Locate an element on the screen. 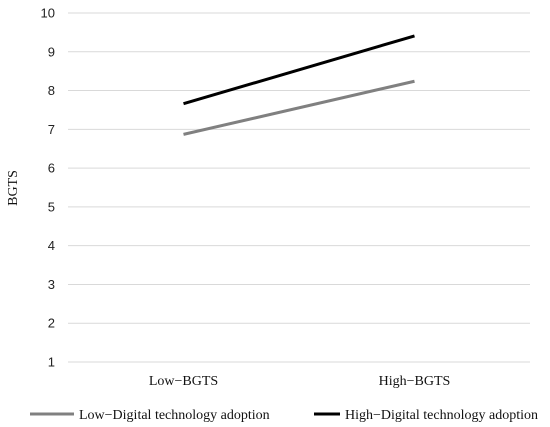 The image size is (550, 427). y-axis-title: BGTS is located at coordinates (13, 188).